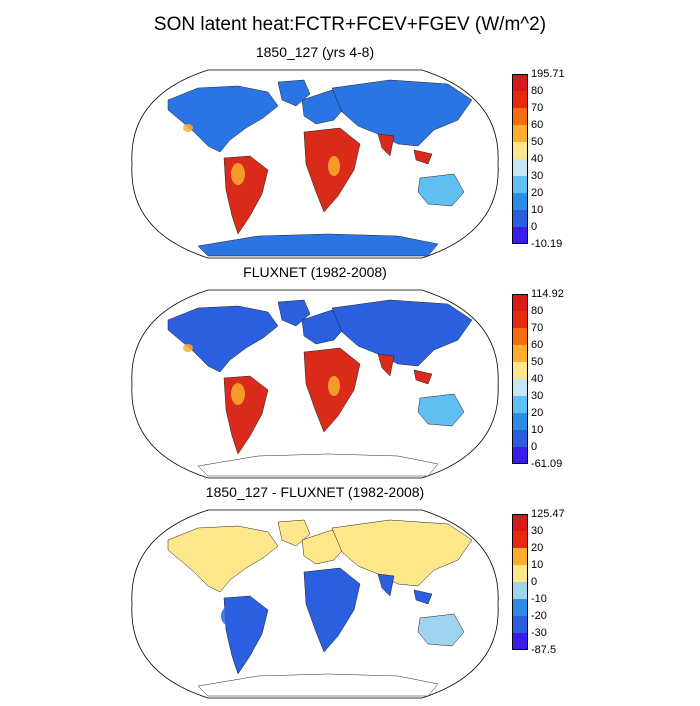 The image size is (700, 706). I want to click on colorbar-label: -10, so click(539, 599).